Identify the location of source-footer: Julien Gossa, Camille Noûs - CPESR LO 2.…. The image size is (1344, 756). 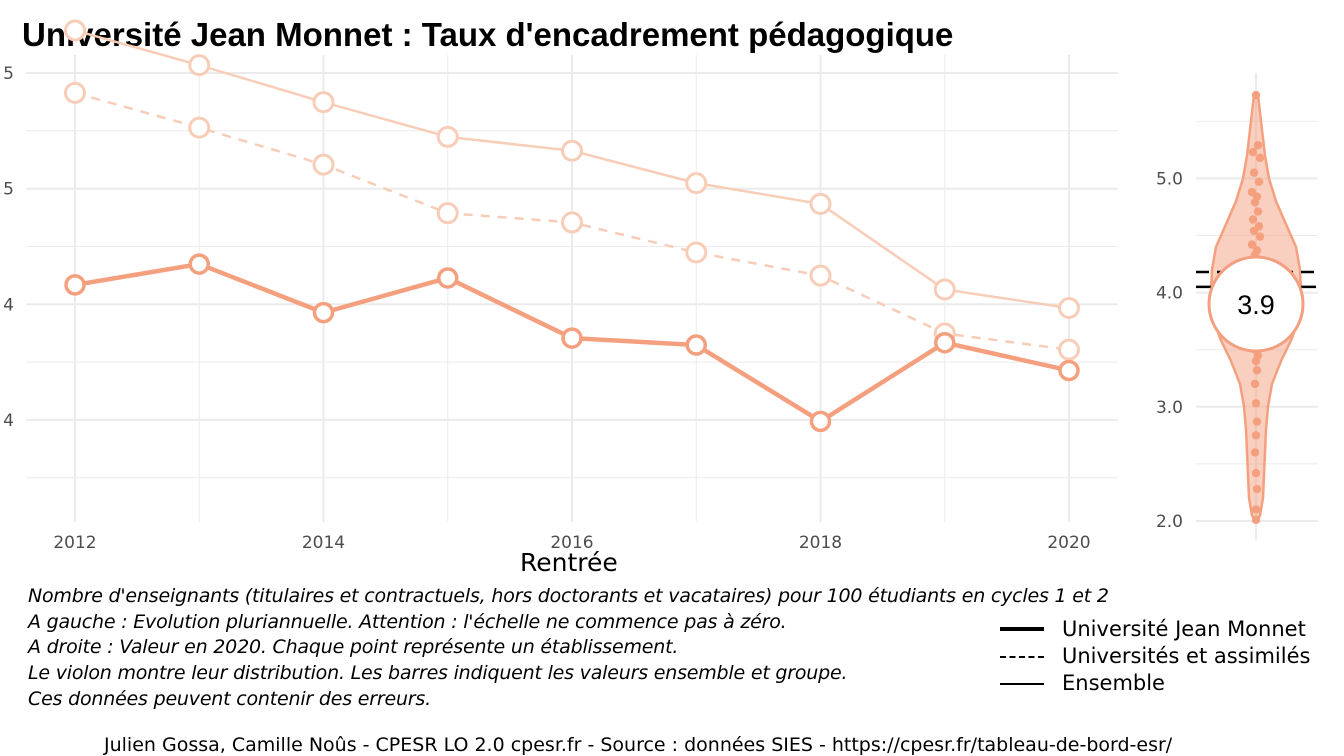
(638, 745).